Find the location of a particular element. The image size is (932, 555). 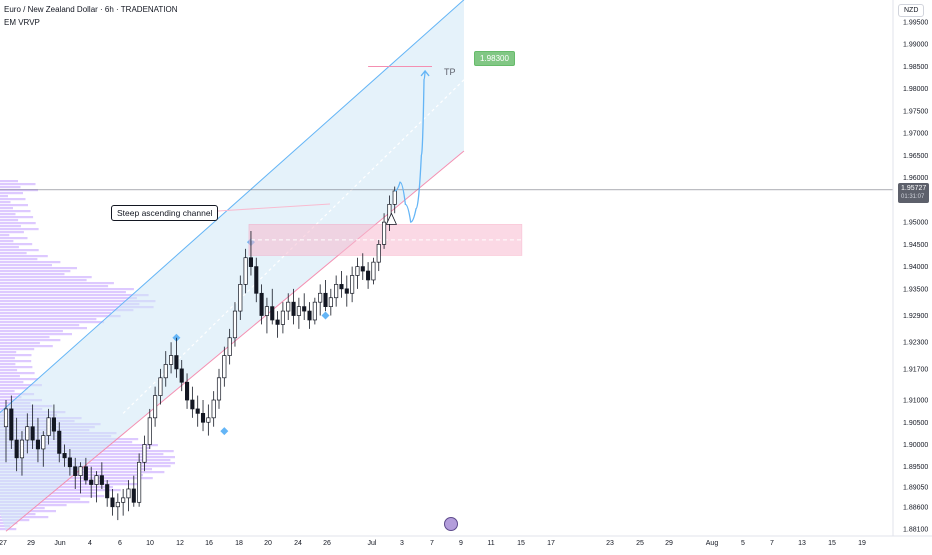

price-tick-label: 1.94000 is located at coordinates (915, 267).